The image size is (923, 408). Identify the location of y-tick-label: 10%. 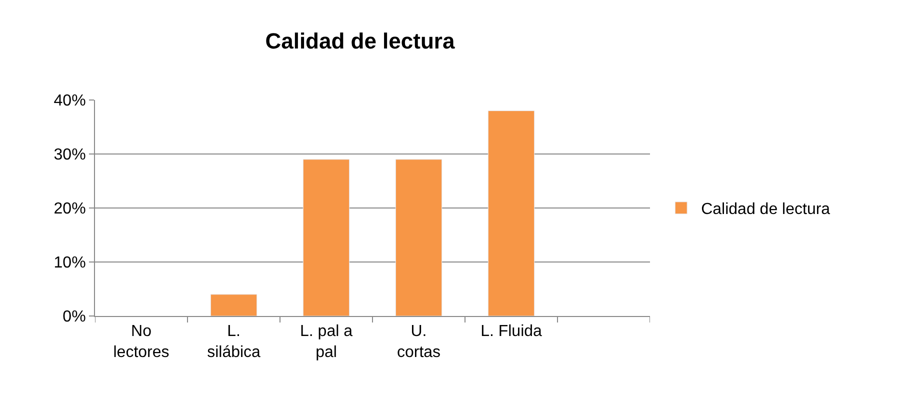
(70, 263).